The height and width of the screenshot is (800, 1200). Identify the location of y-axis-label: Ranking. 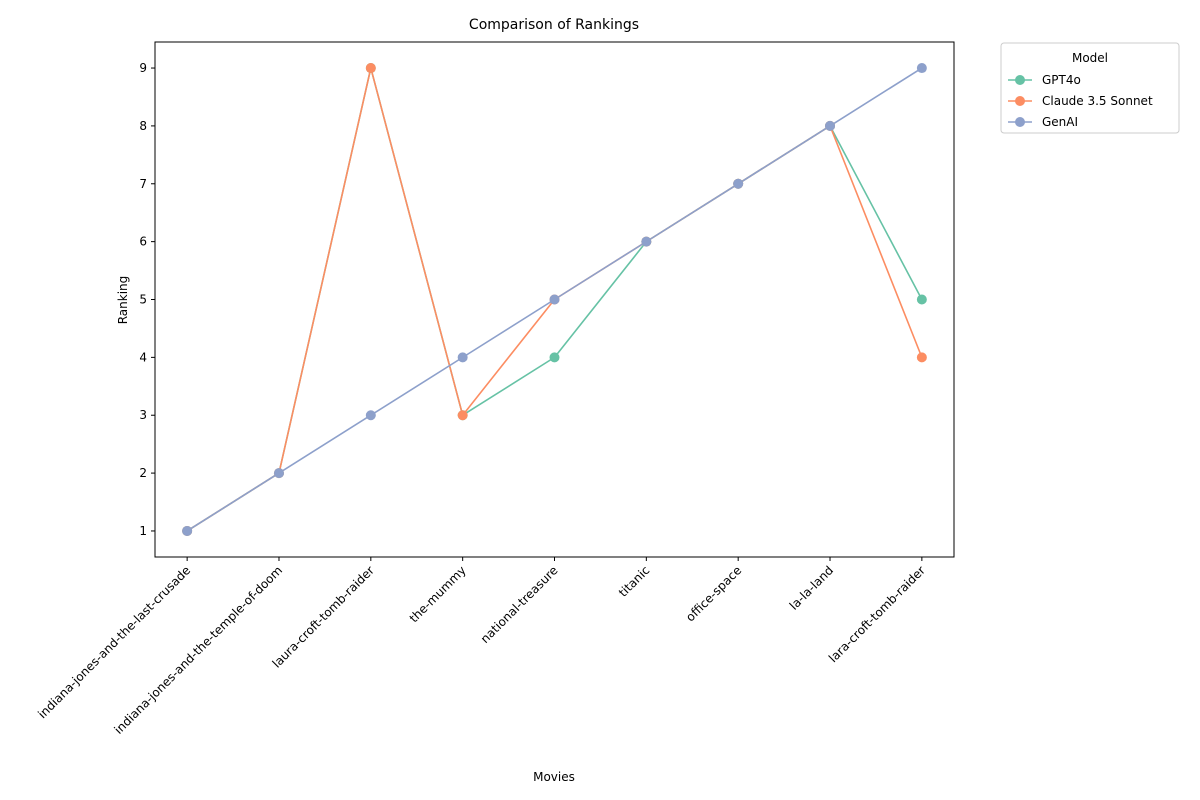
(123, 300).